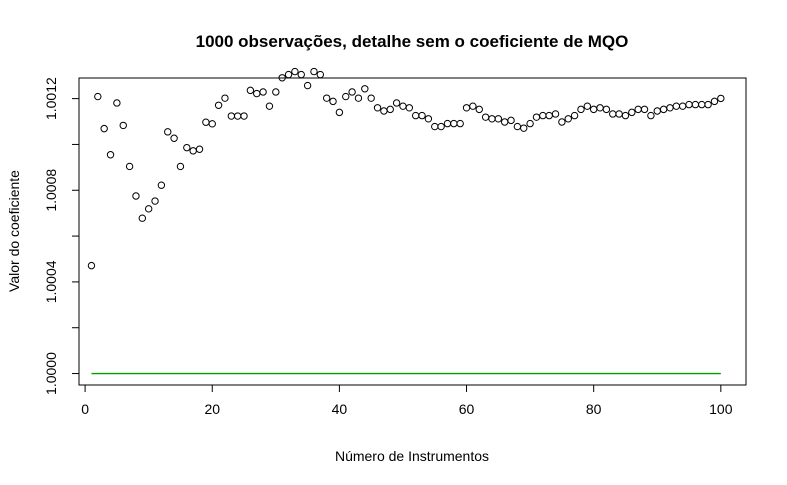 This screenshot has height=485, width=787. What do you see at coordinates (594, 409) in the screenshot?
I see `x-tick-label: 80` at bounding box center [594, 409].